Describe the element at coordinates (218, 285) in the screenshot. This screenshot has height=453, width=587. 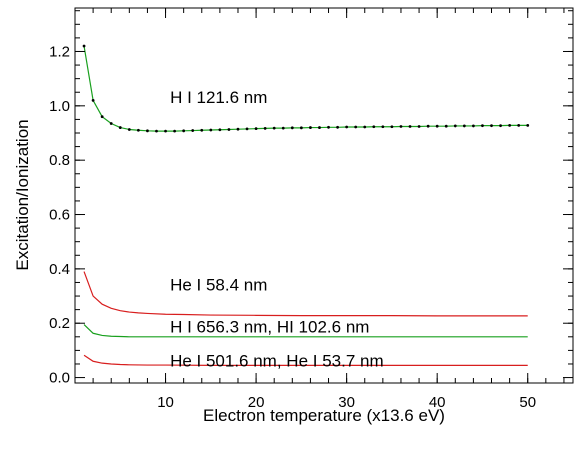
I see `series-annotation-2: He I 58.4 nm` at that location.